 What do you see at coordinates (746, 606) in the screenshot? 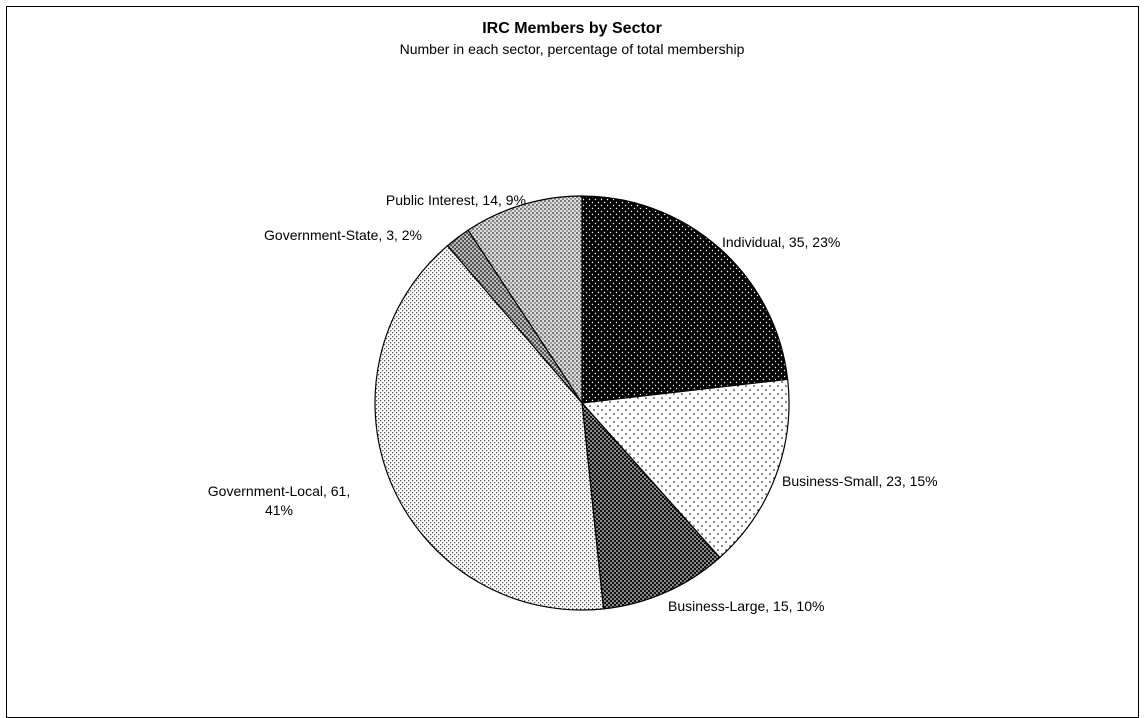
I see `slice-label-business-large: Business-Large, 15, 10%` at bounding box center [746, 606].